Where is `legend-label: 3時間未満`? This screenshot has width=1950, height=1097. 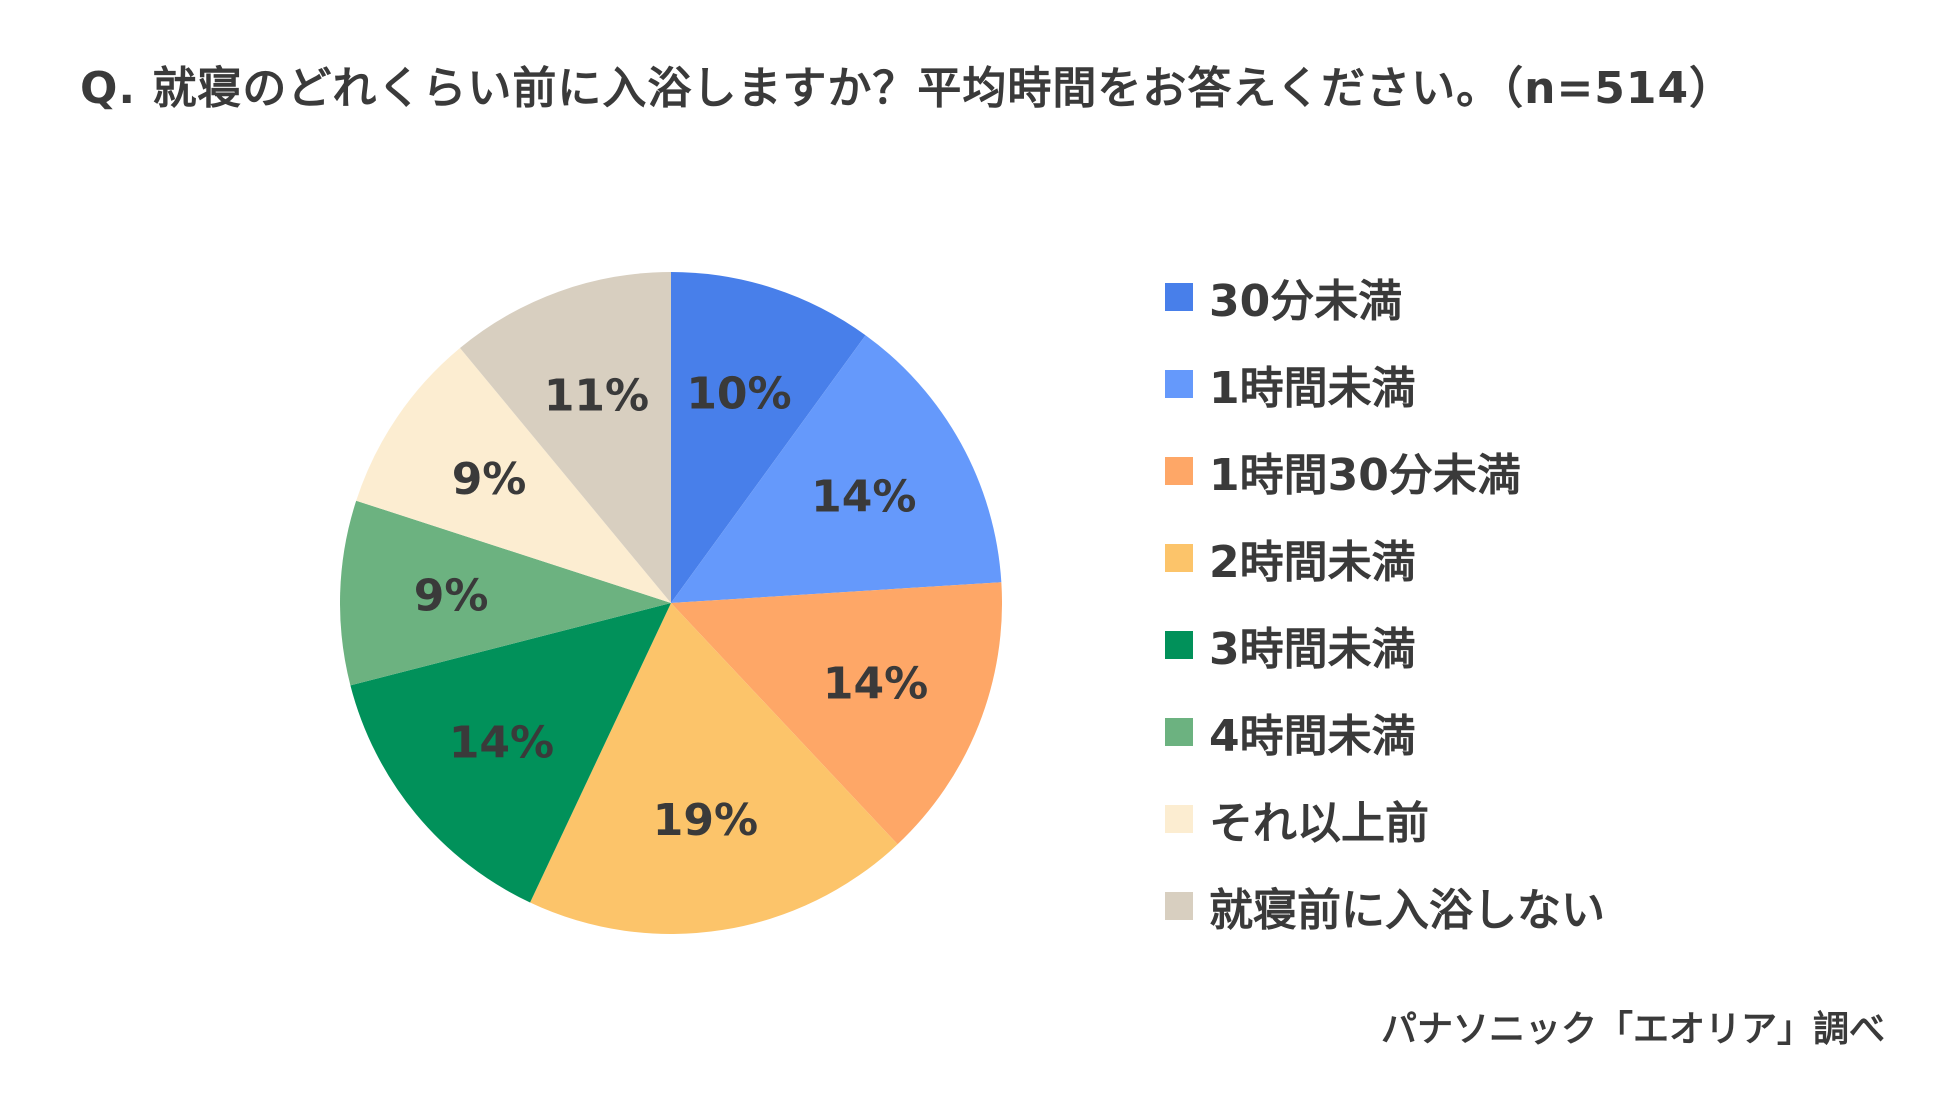
legend-label: 3時間未満 is located at coordinates (1312, 649).